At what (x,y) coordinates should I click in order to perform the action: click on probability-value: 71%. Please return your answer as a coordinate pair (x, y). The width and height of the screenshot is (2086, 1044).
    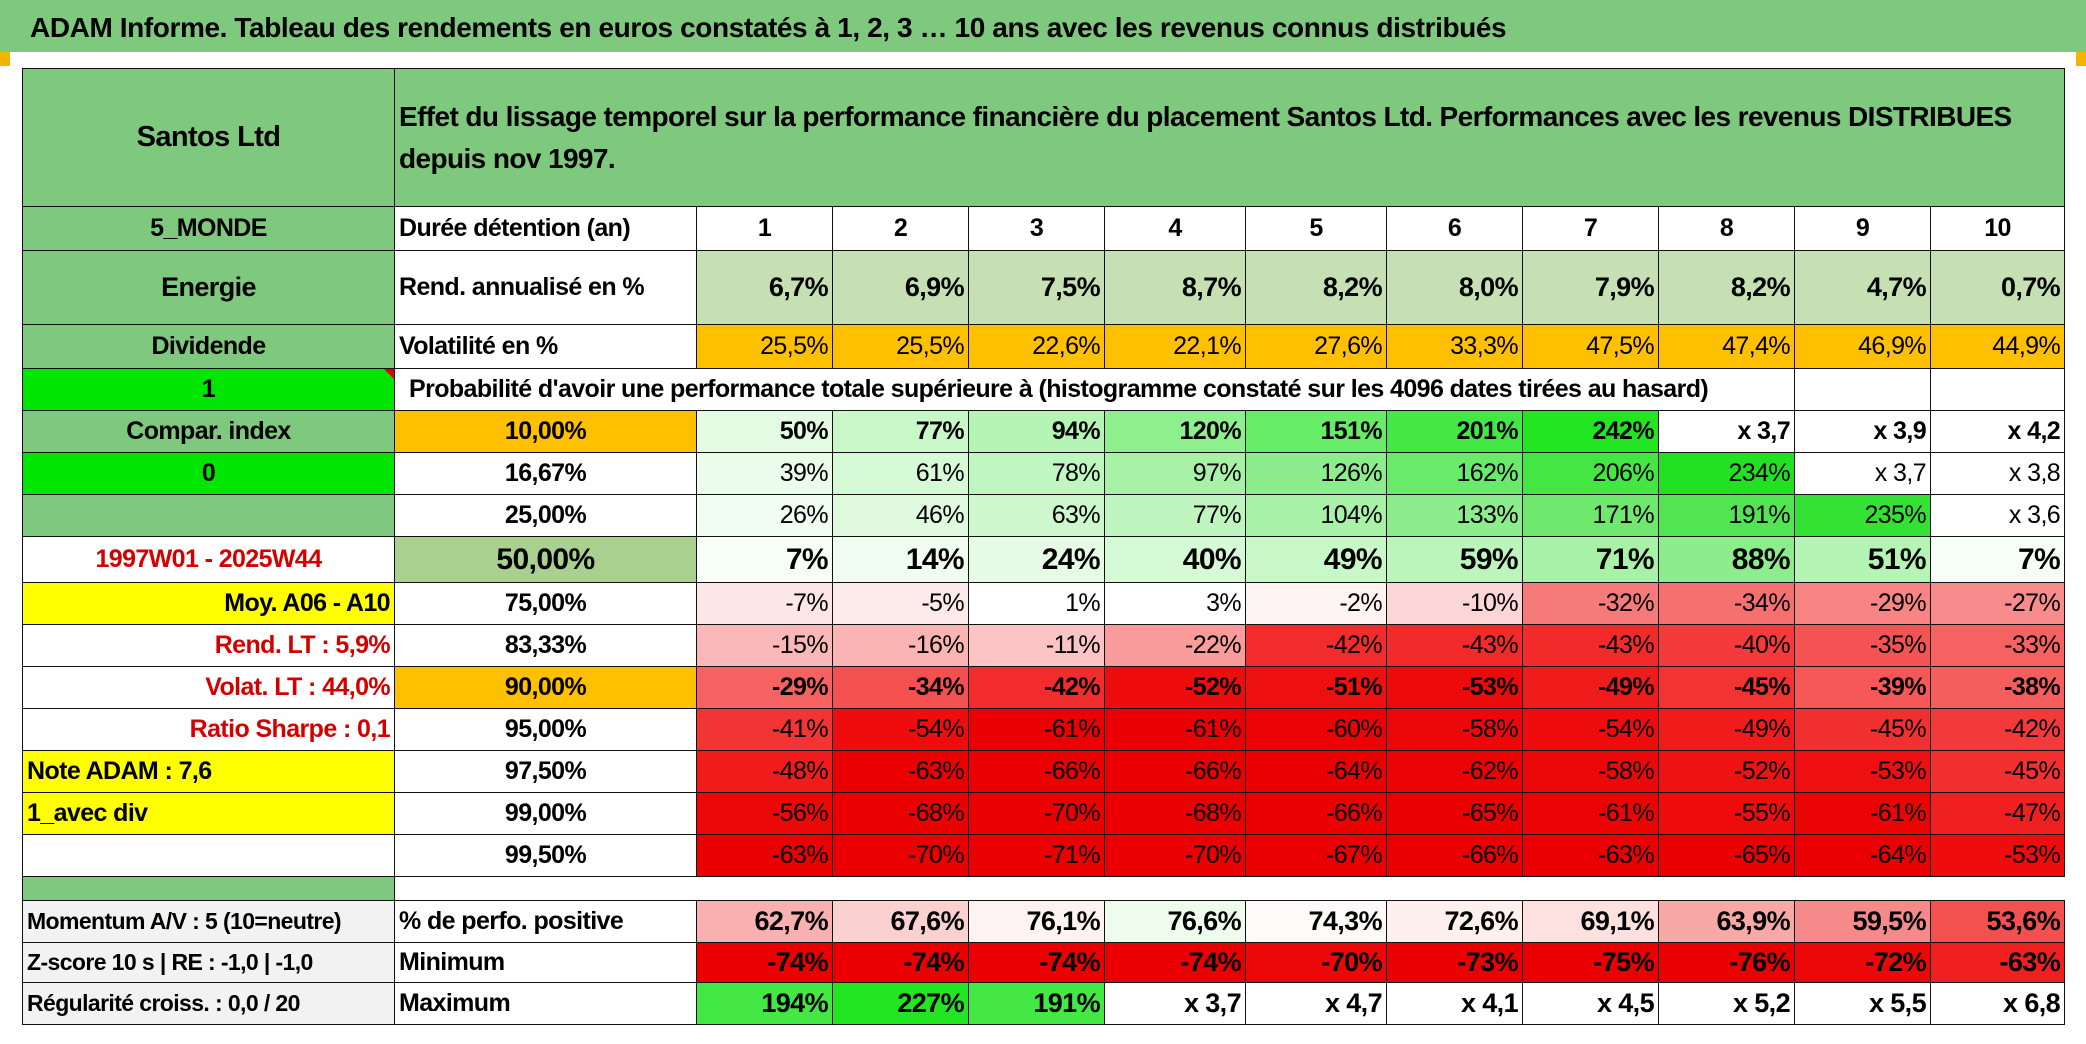
    Looking at the image, I should click on (1590, 559).